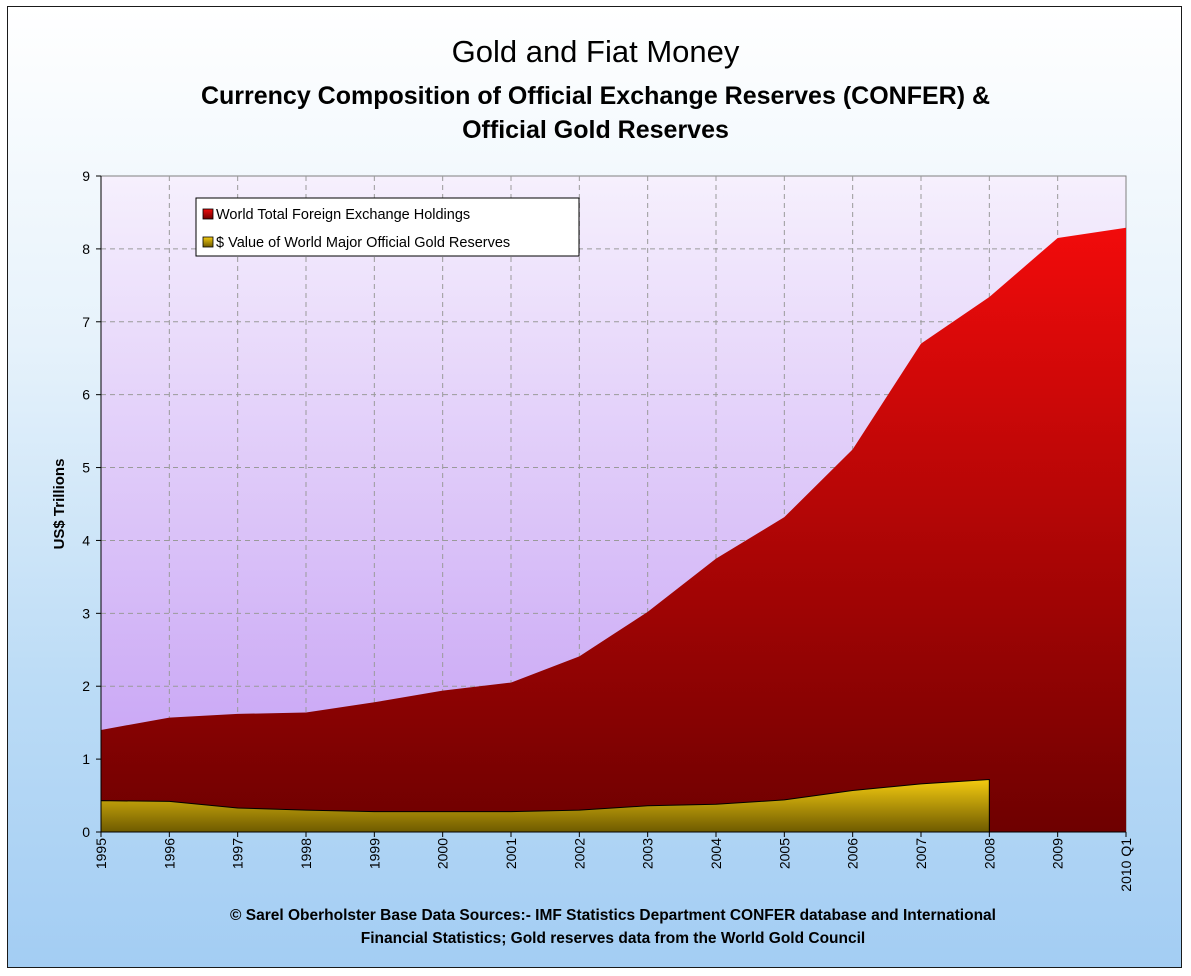 This screenshot has height=976, width=1191. I want to click on x-tick-label: 2009, so click(1058, 853).